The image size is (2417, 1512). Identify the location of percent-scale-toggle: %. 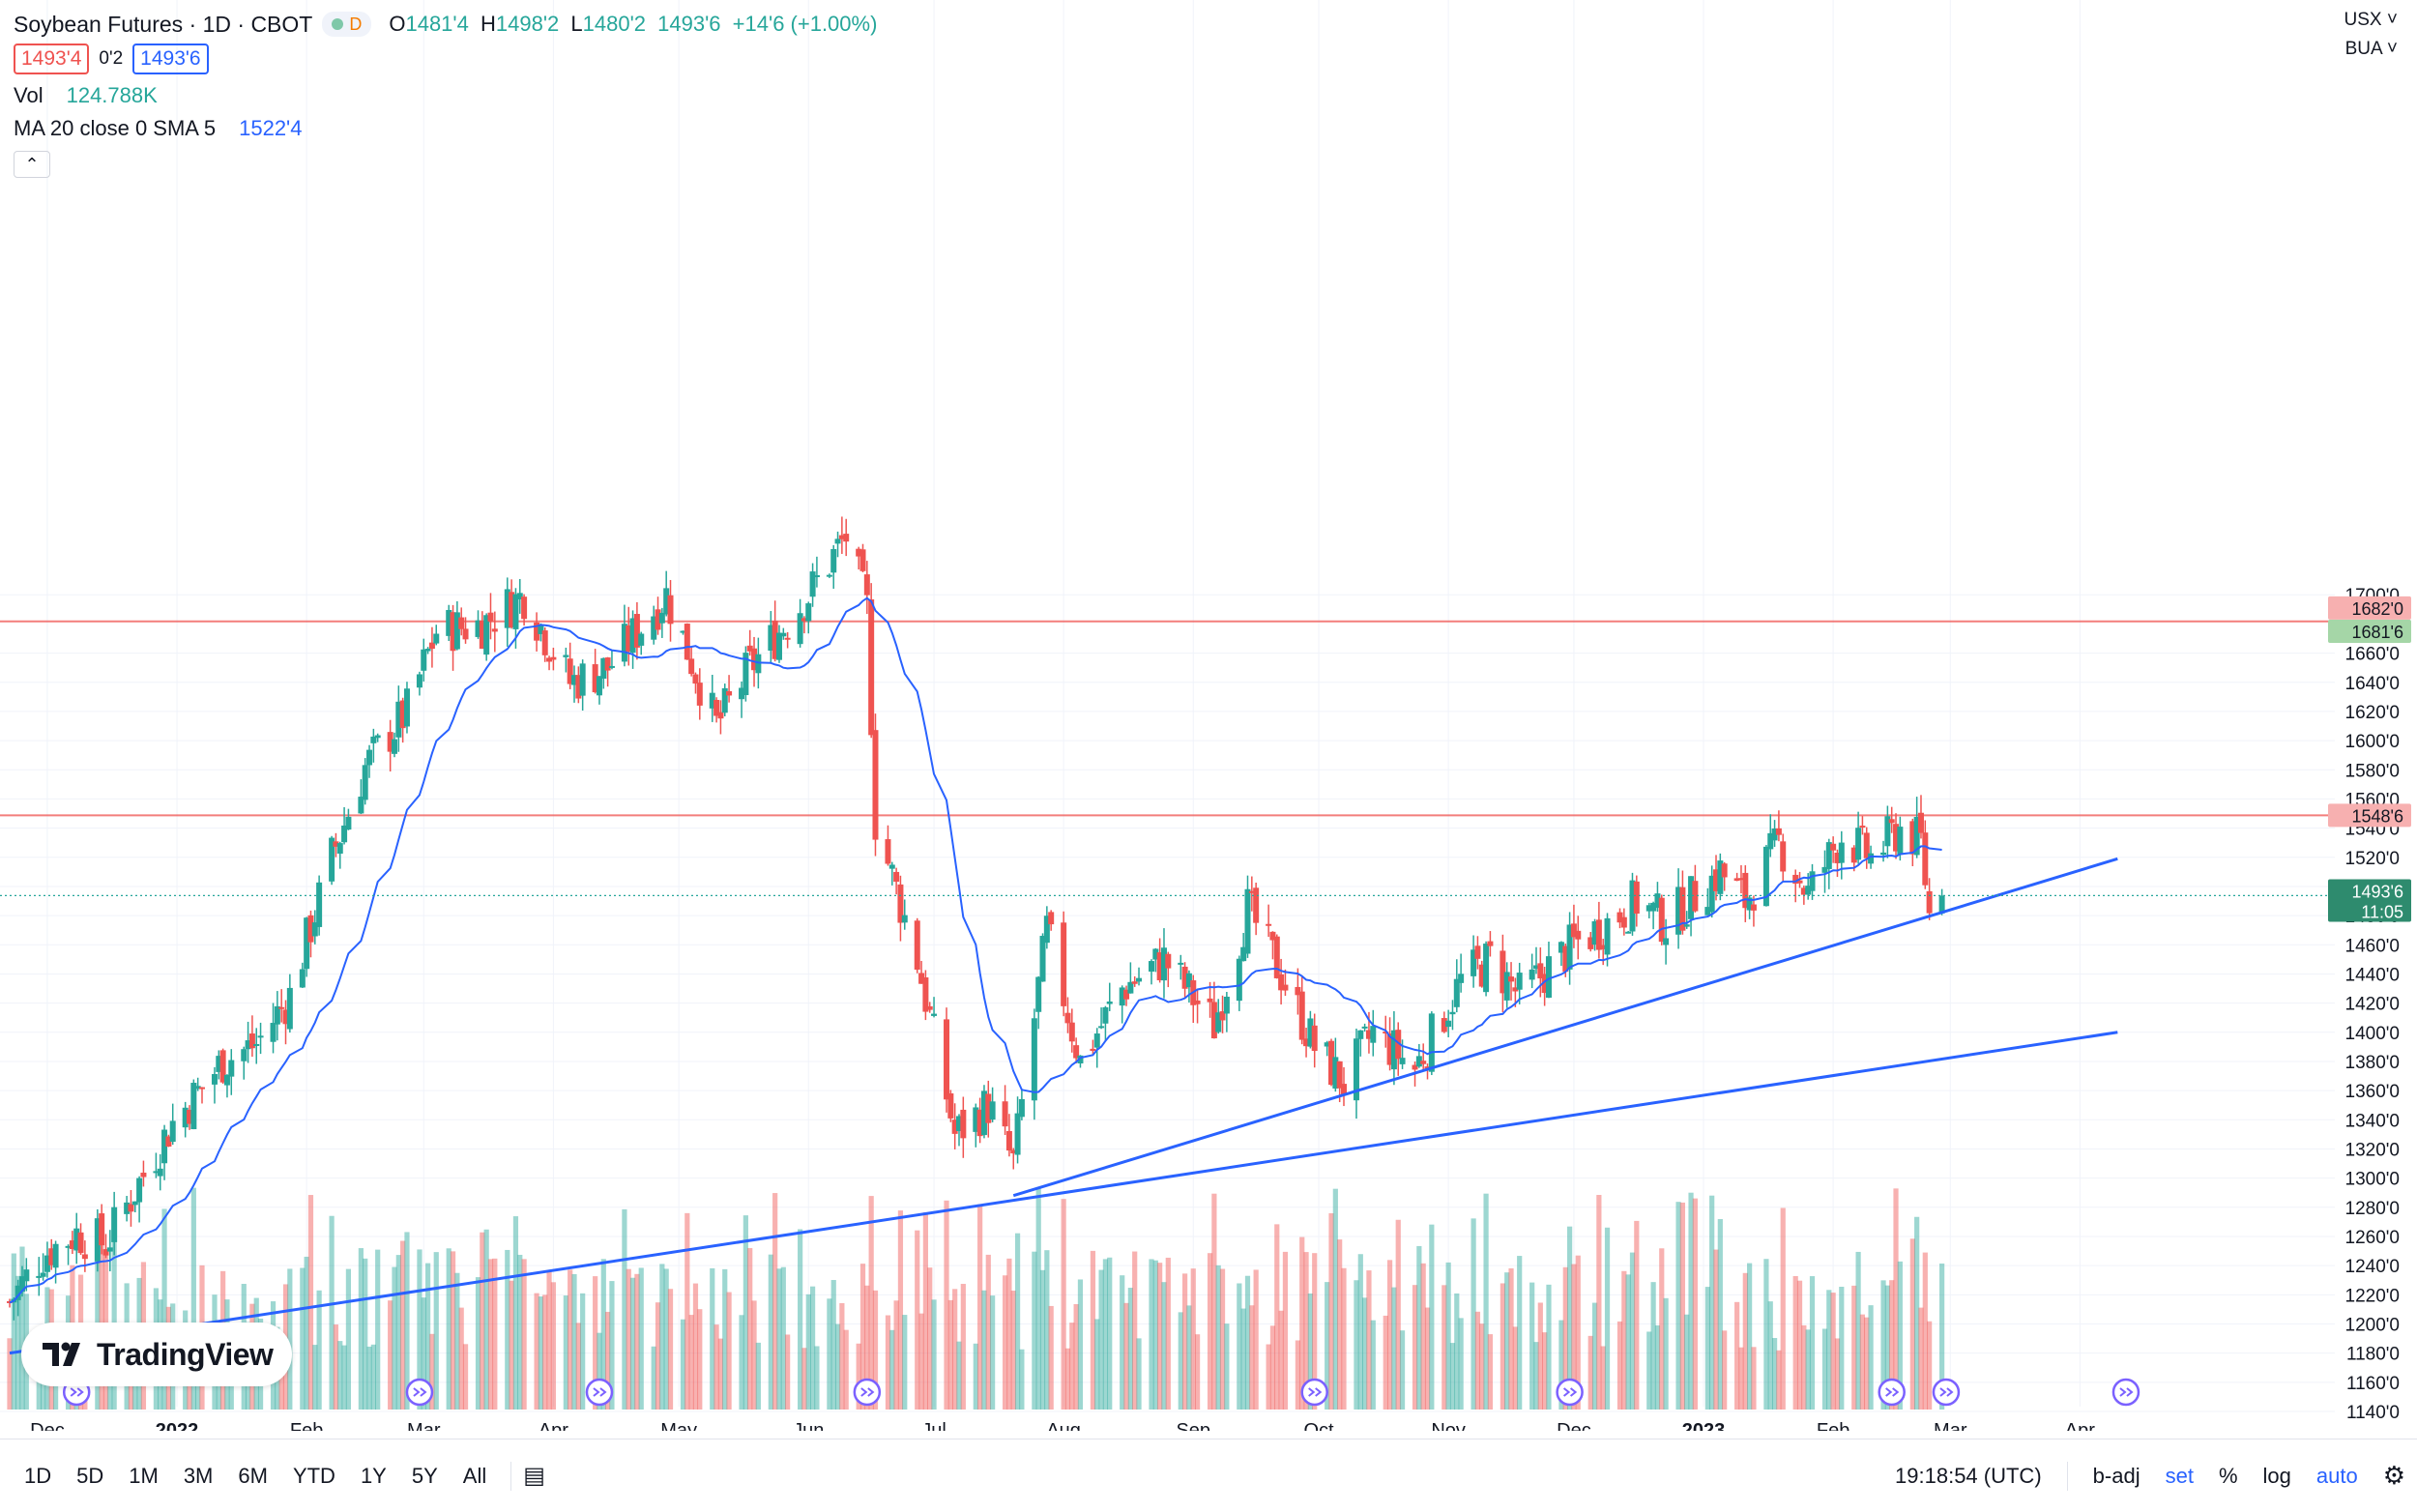
(2228, 1475).